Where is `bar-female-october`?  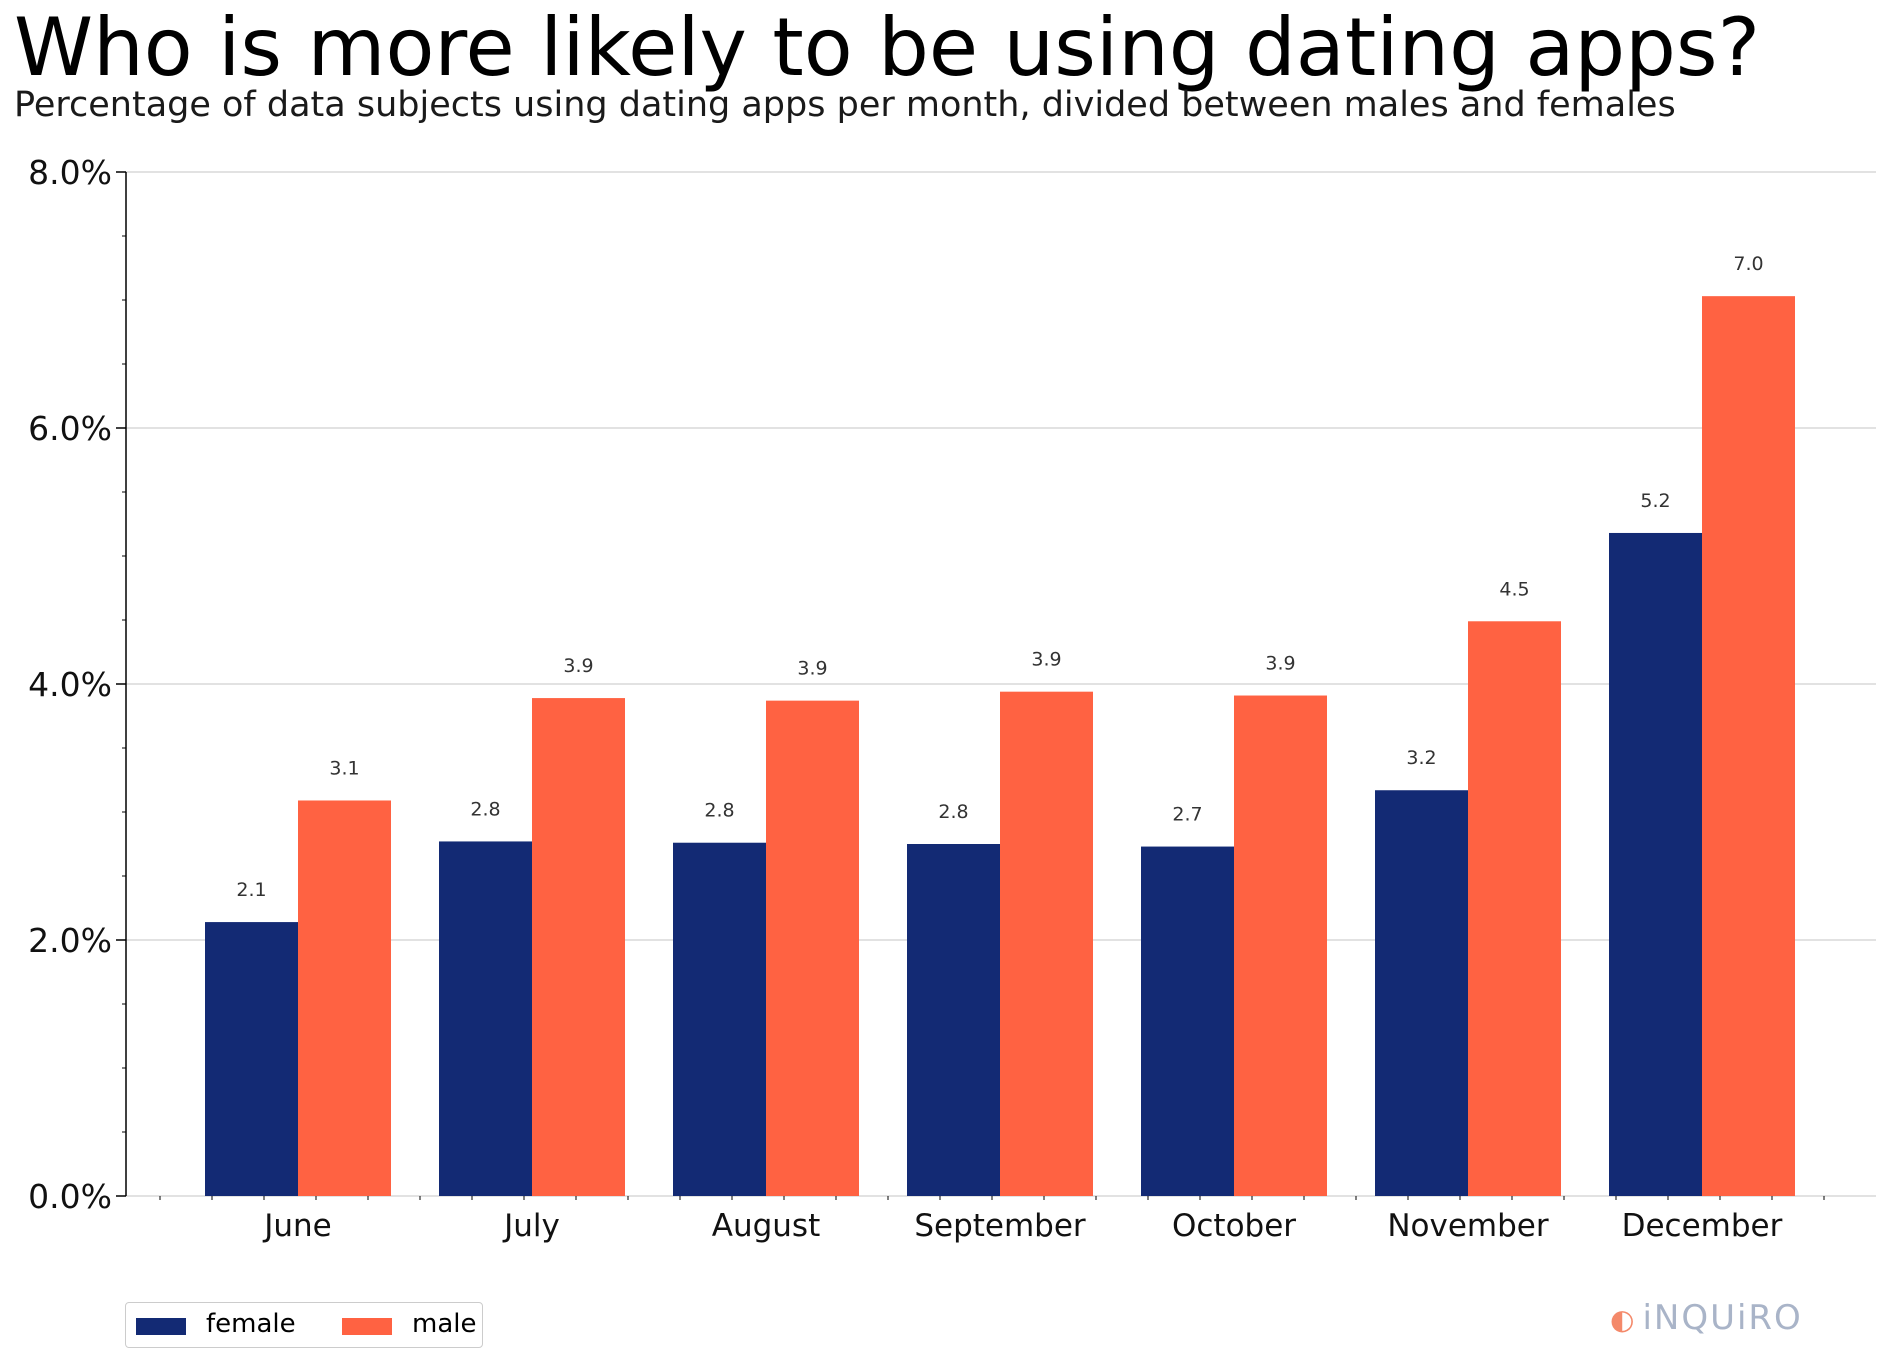
bar-female-october is located at coordinates (1187, 1021).